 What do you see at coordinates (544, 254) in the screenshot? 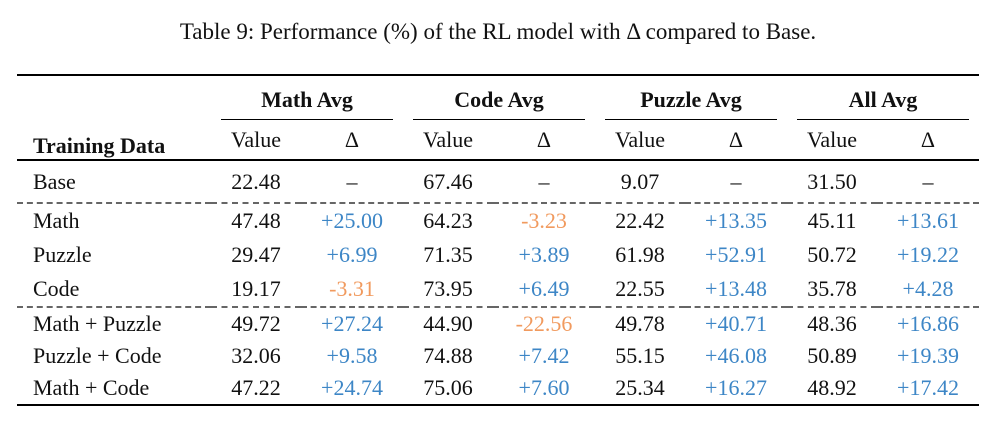
I see `delta-cell: +3.89` at bounding box center [544, 254].